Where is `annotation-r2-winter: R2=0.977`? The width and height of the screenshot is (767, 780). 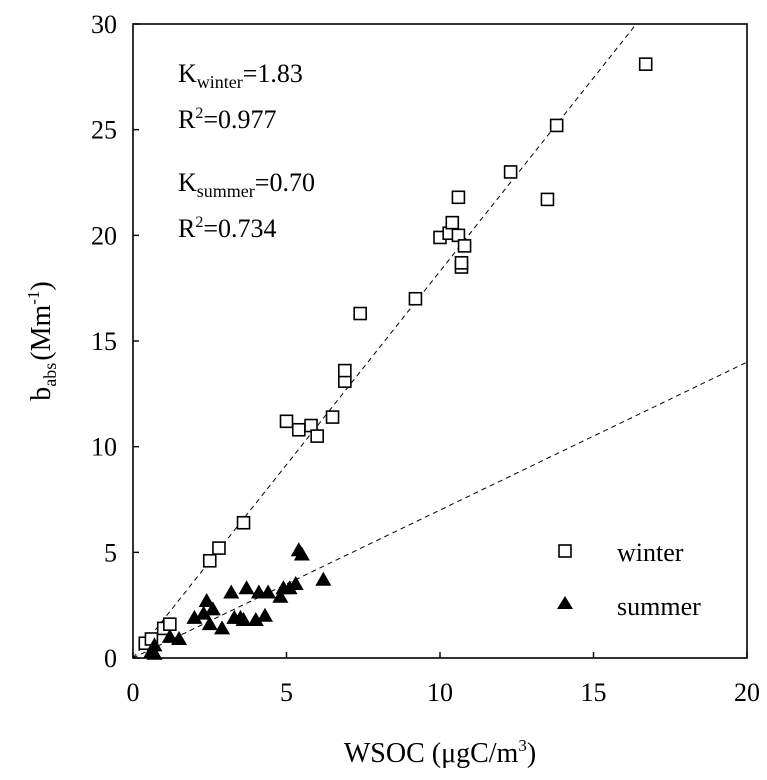
annotation-r2-winter: R2=0.977 is located at coordinates (227, 119).